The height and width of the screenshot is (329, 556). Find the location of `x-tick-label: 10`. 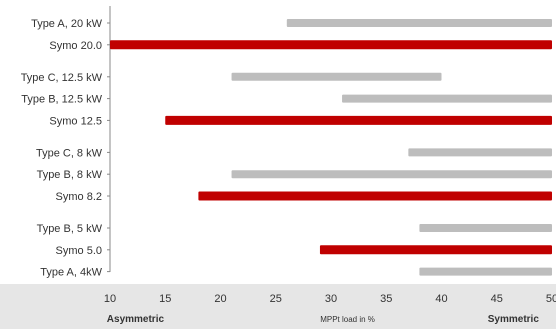

x-tick-label: 10 is located at coordinates (110, 299).